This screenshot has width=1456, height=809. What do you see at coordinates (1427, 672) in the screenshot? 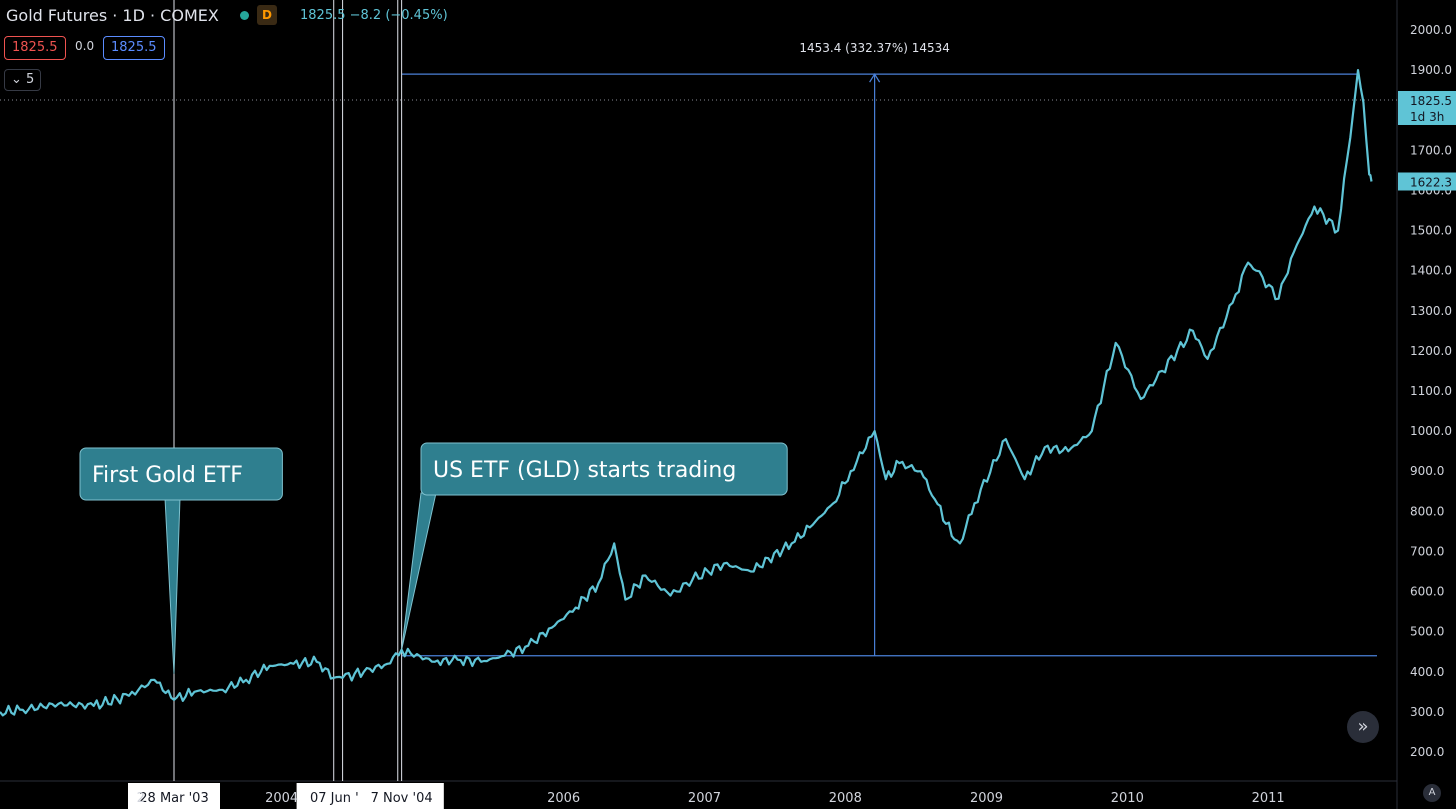
I see `y-tick-label: 400.0` at bounding box center [1427, 672].